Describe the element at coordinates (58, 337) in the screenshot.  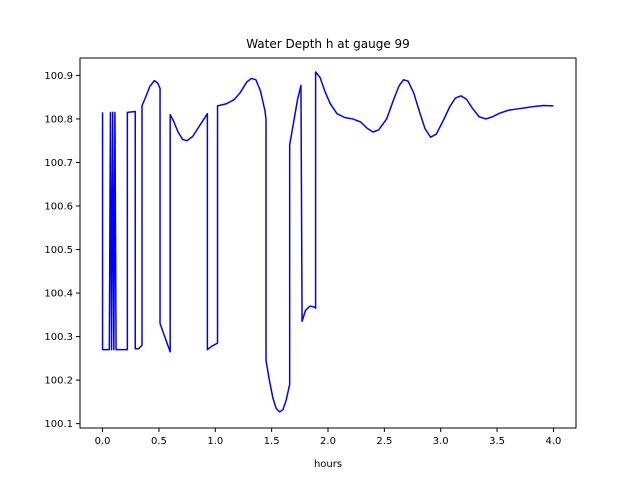
I see `y-tick-label: 100.3` at that location.